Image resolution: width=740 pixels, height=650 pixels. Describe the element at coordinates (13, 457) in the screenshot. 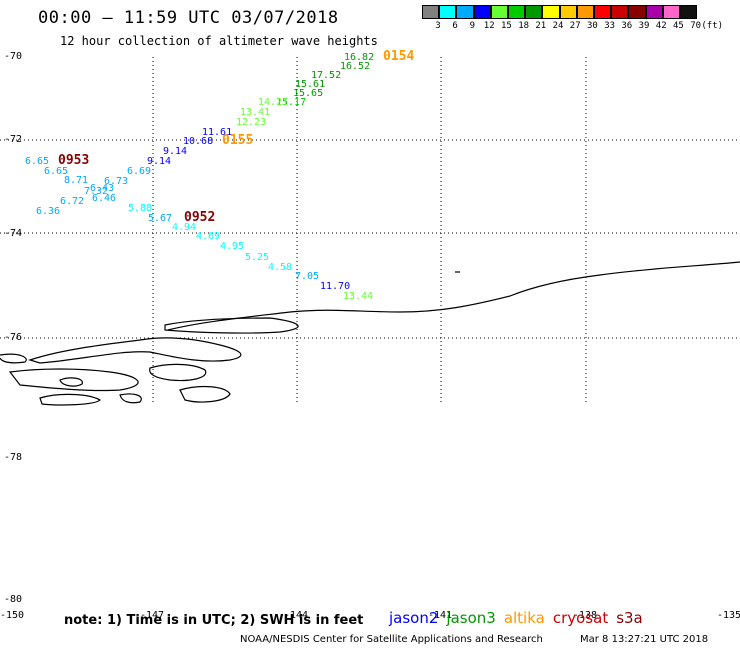

I see `lat-label: -78` at that location.